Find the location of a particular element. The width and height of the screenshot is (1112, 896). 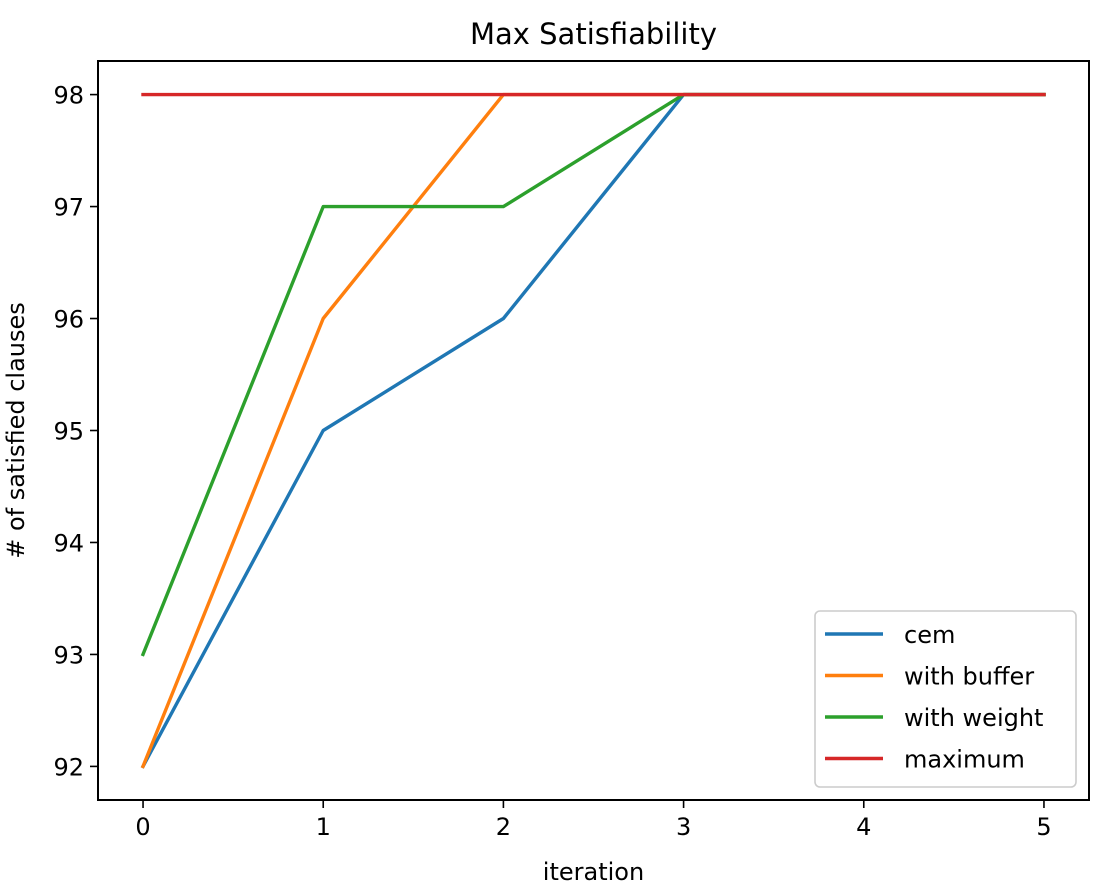

y-tick-label: 93 is located at coordinates (68, 655).